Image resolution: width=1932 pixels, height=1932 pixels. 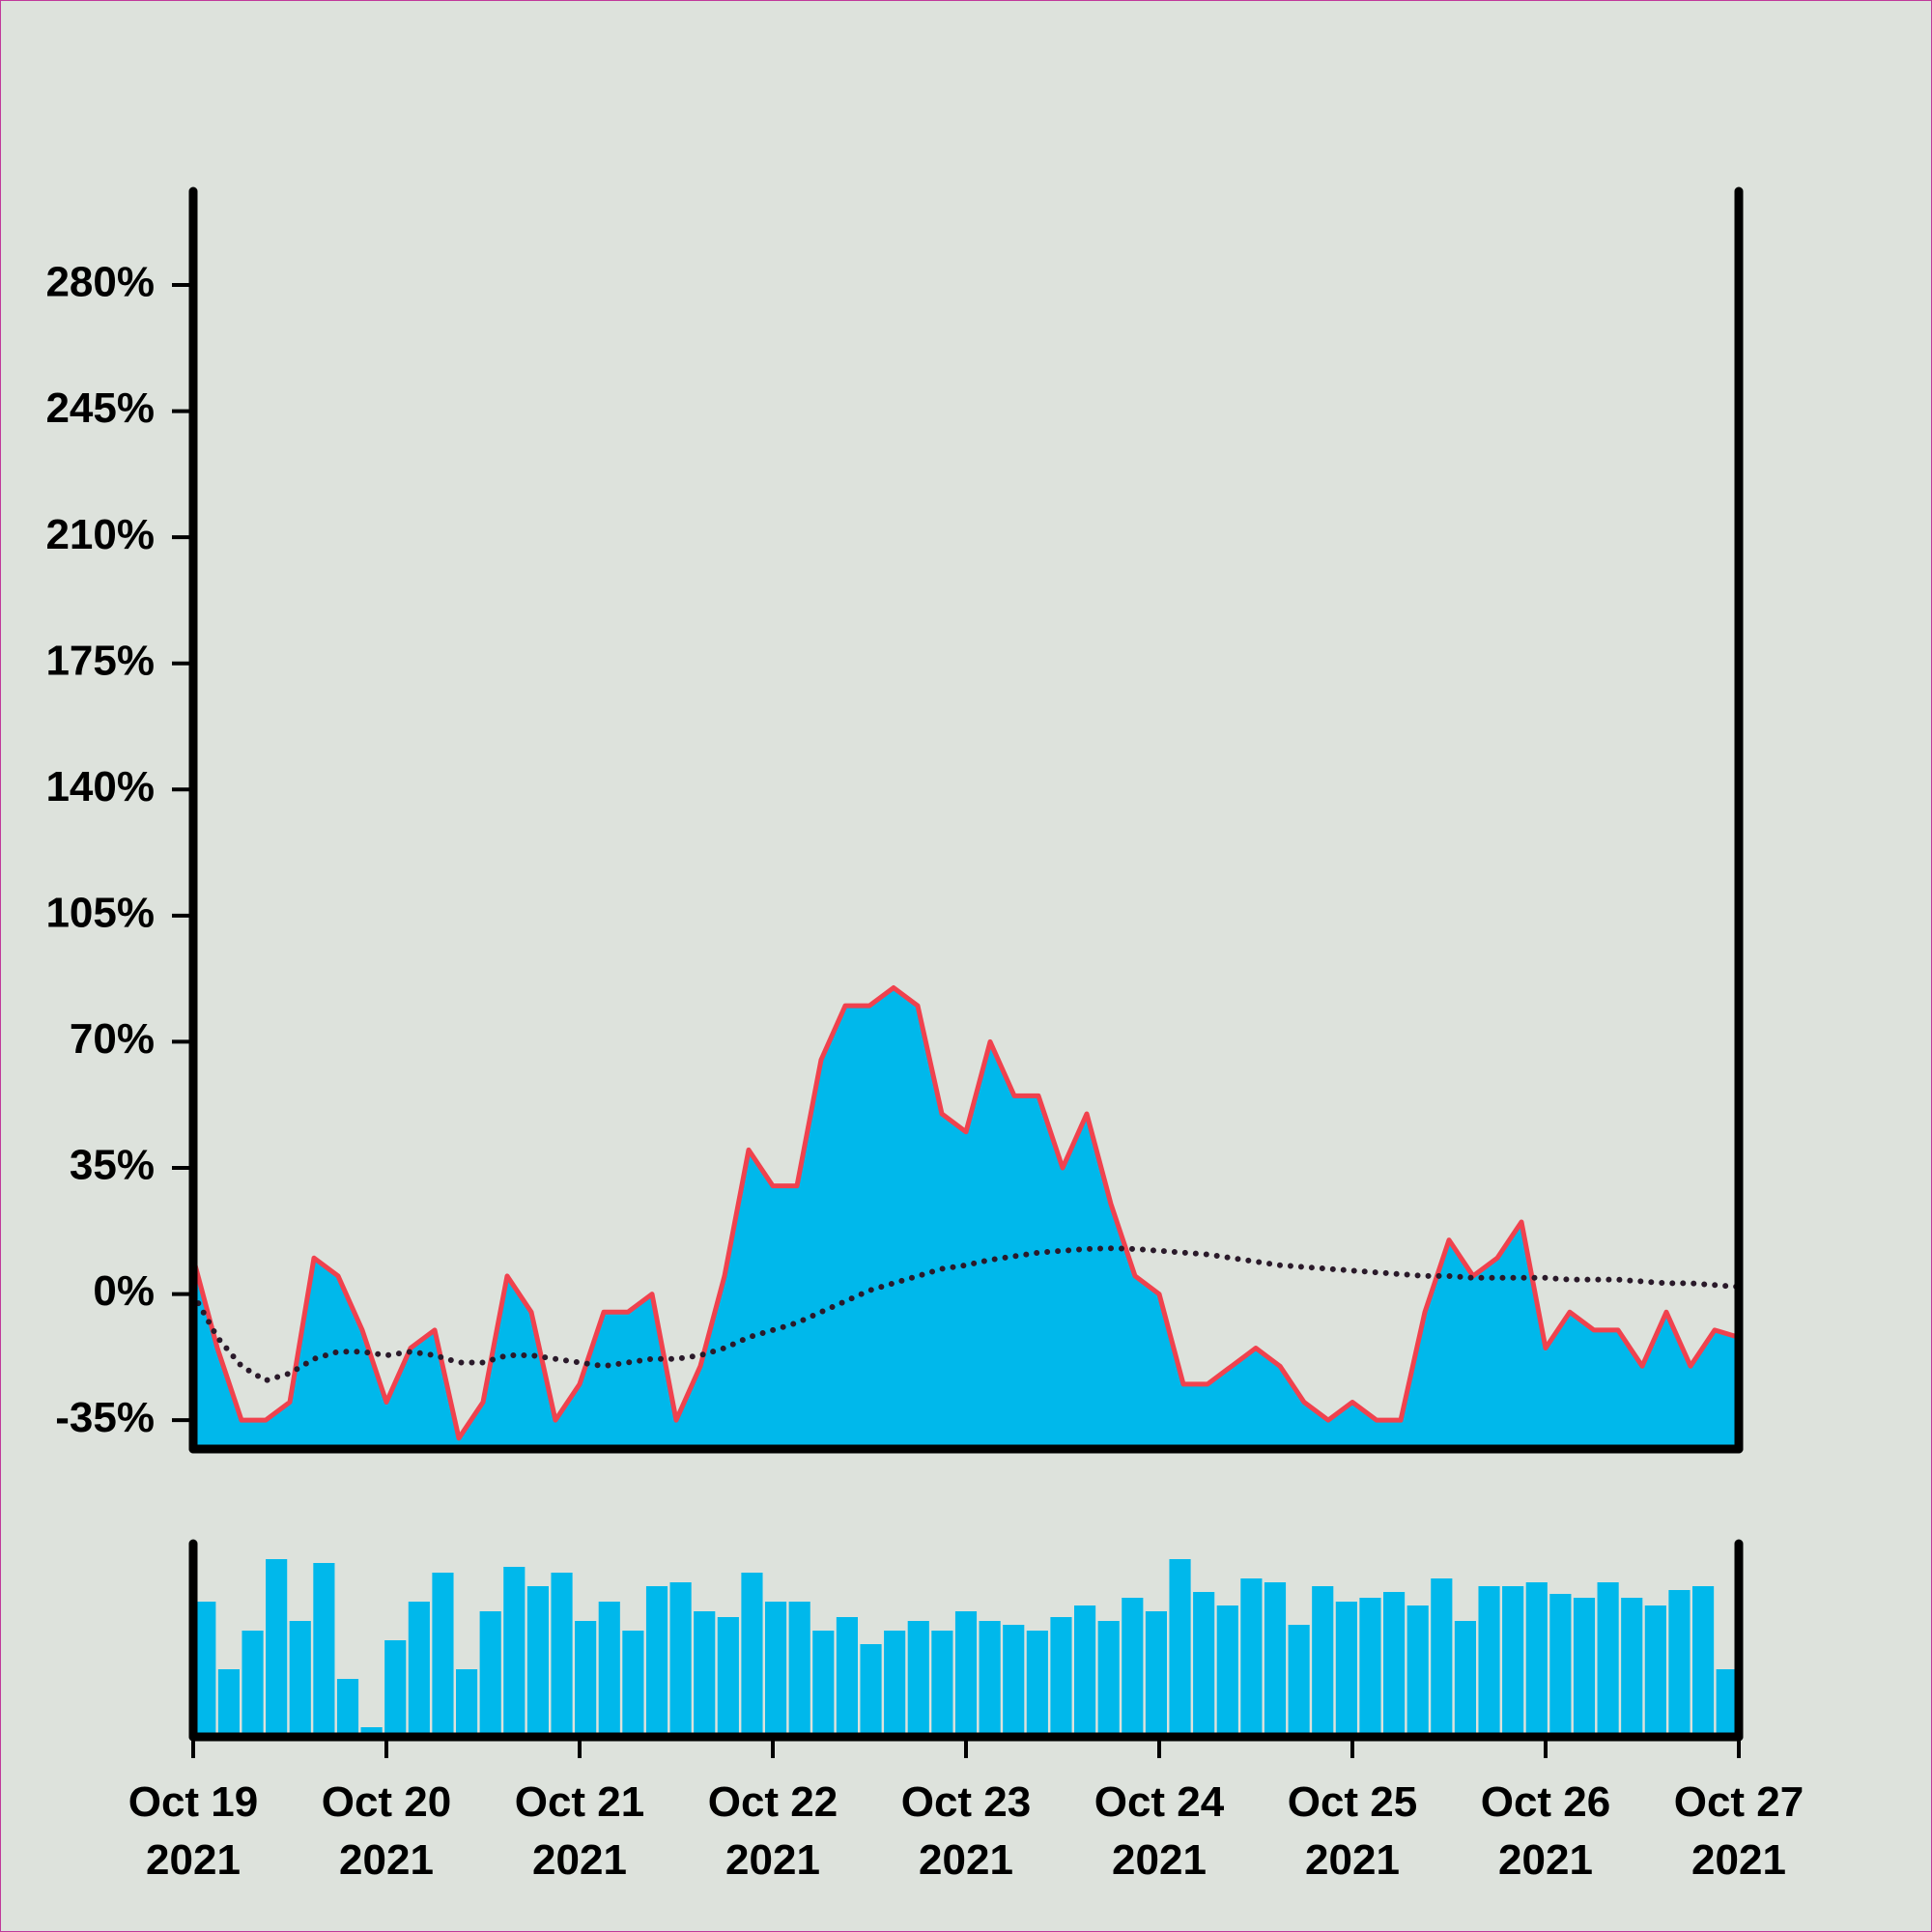 I want to click on y-tick-label: -35%, so click(x=105, y=1417).